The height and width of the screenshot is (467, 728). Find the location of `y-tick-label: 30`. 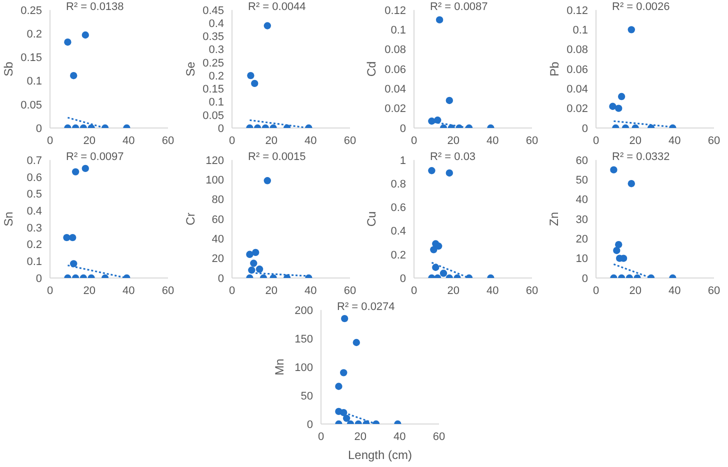

y-tick-label: 30 is located at coordinates (582, 220).